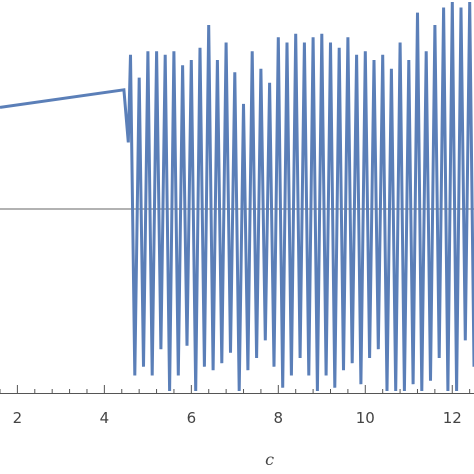 This screenshot has height=474, width=474. I want to click on x-tick-label: 8, so click(279, 418).